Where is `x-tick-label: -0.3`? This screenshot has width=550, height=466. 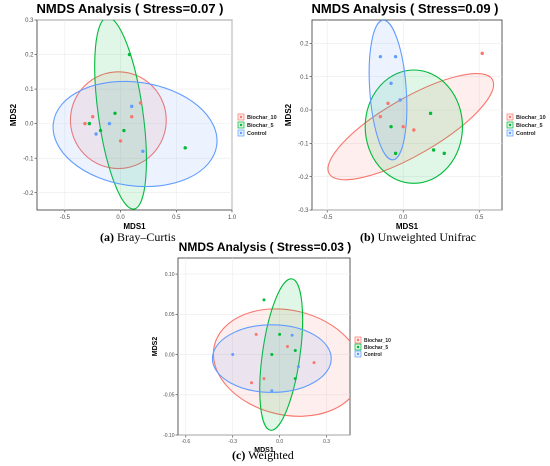 x-tick-label: -0.3 is located at coordinates (232, 442).